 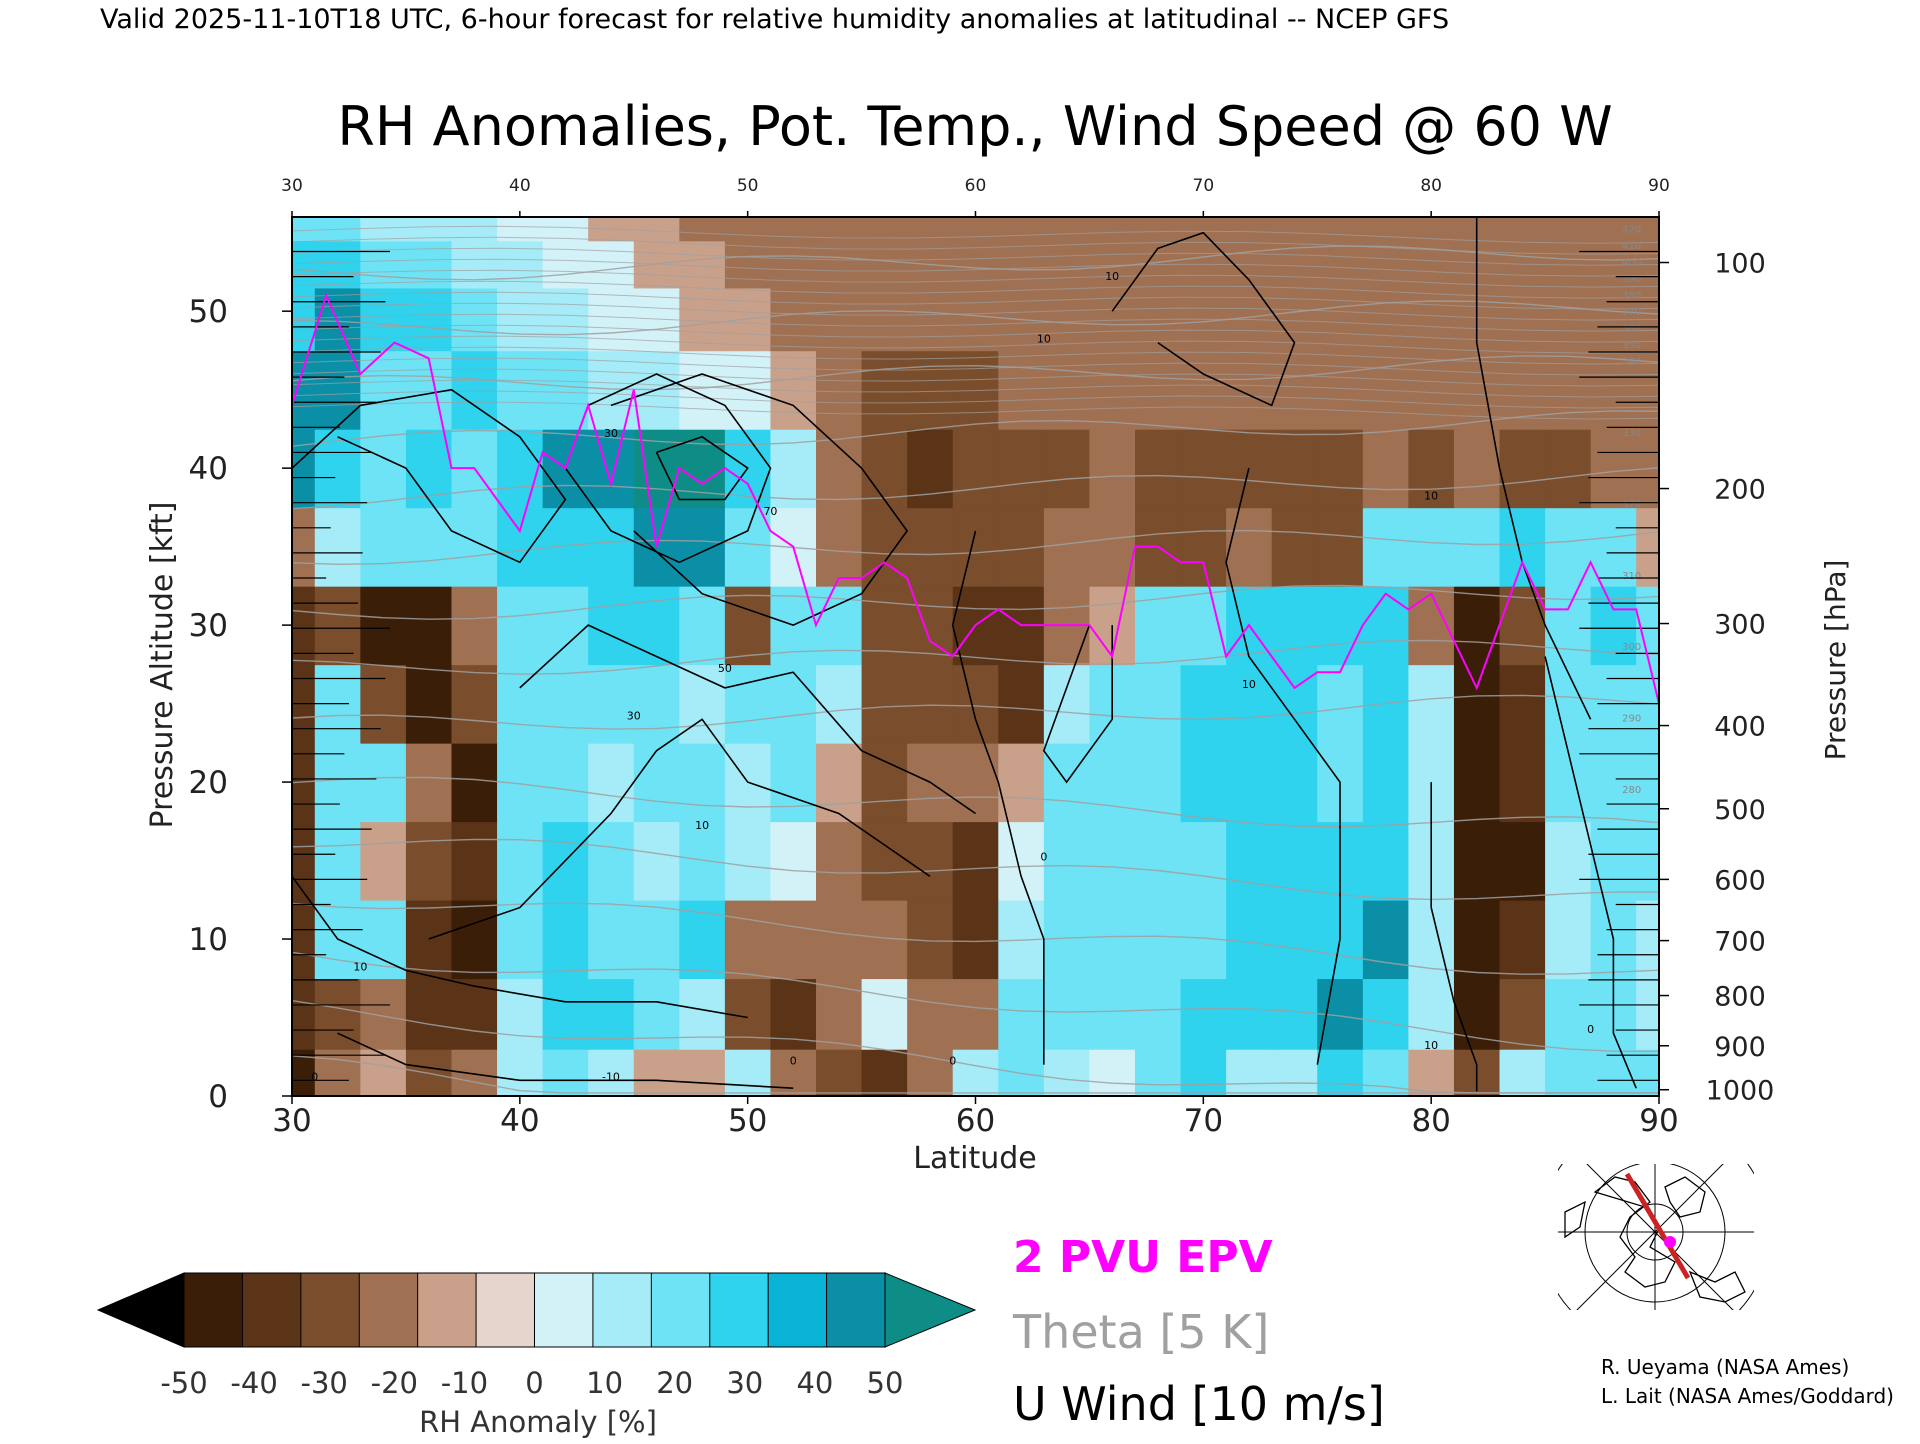 What do you see at coordinates (1431, 186) in the screenshot?
I see `x-top-tick-label: 80` at bounding box center [1431, 186].